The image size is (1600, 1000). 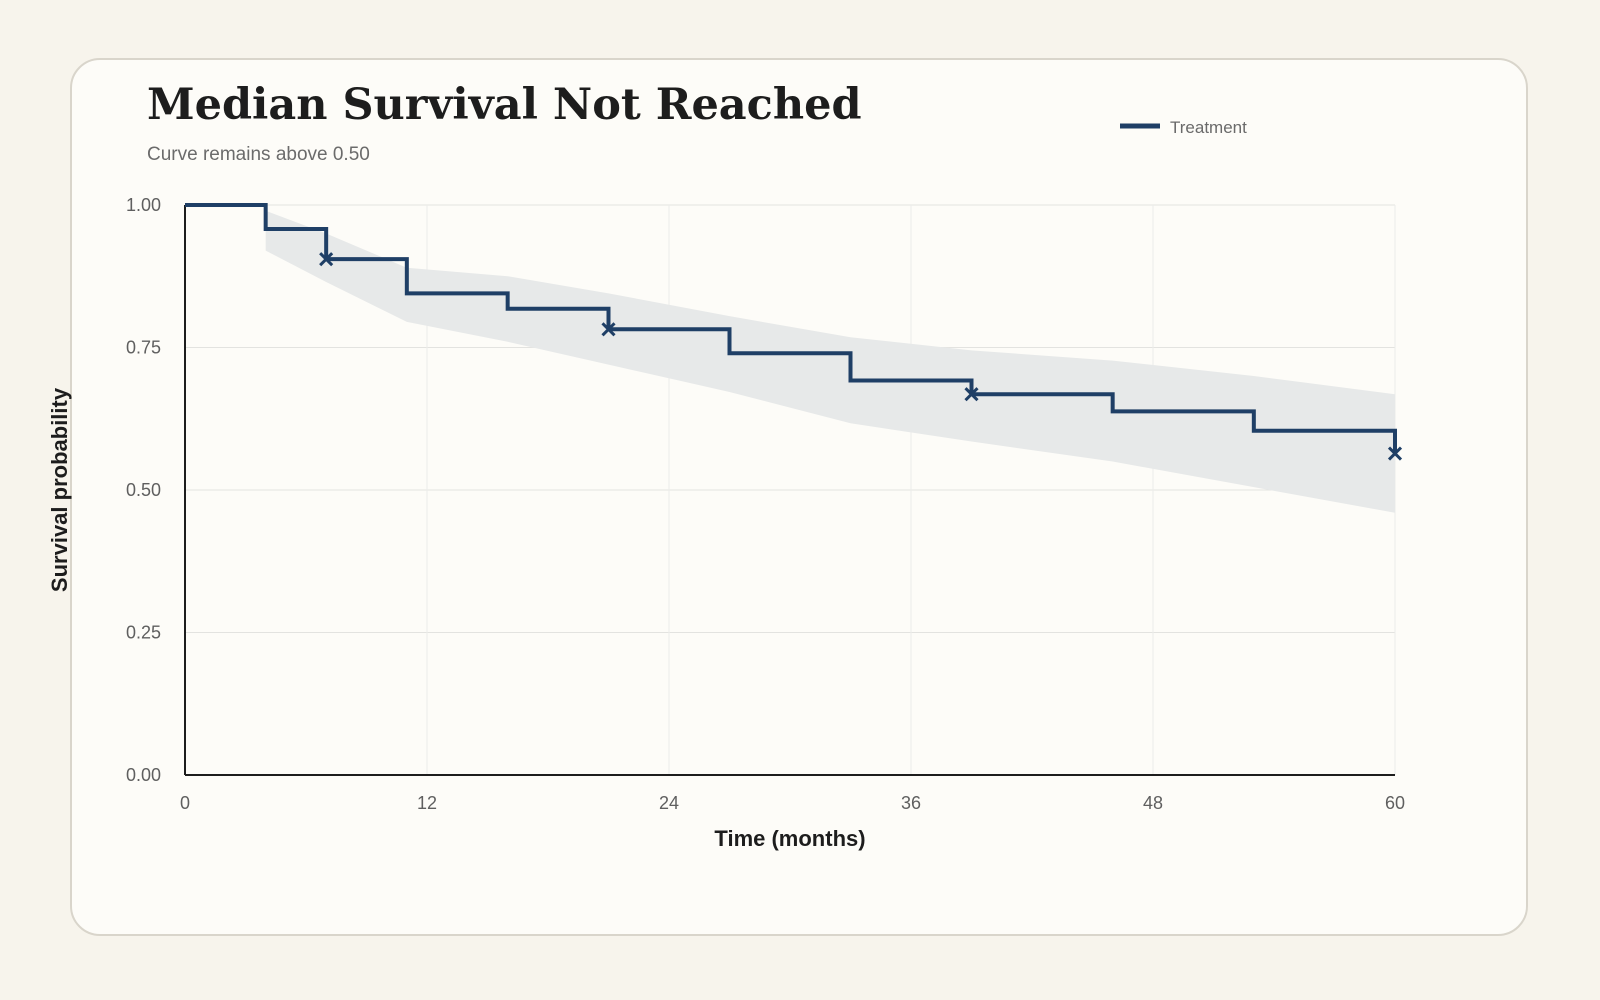 I want to click on y-axis-title: Survival probability, so click(x=59, y=489).